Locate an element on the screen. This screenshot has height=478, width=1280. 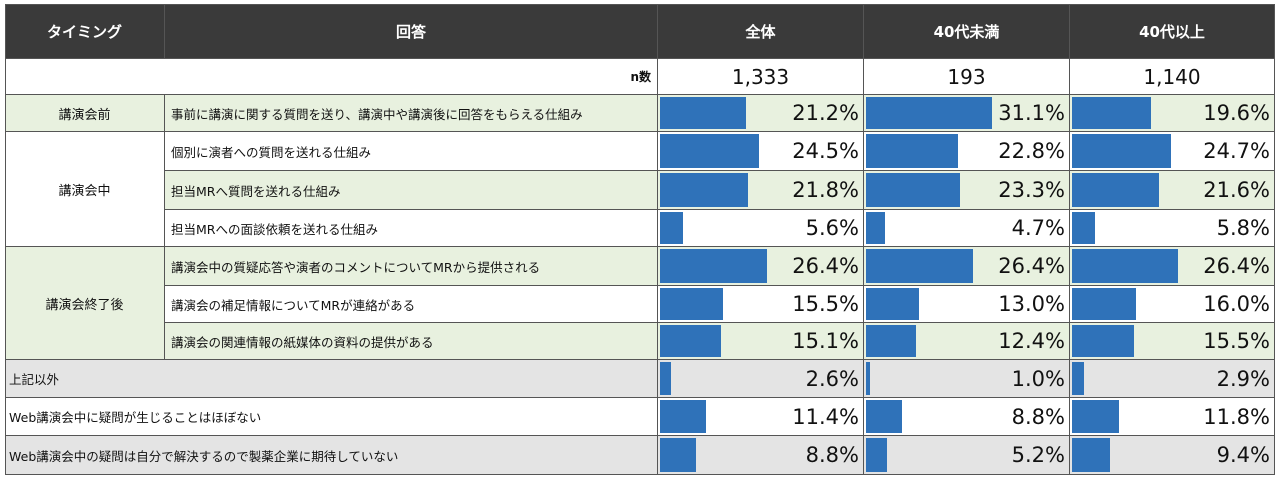
value-label: 2.6% is located at coordinates (832, 378).